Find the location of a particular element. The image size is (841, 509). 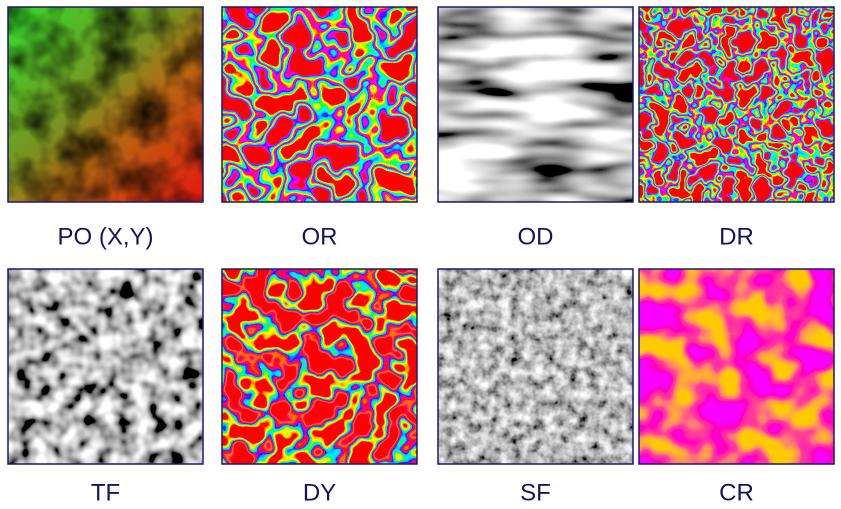

panel: OD is located at coordinates (535, 128).